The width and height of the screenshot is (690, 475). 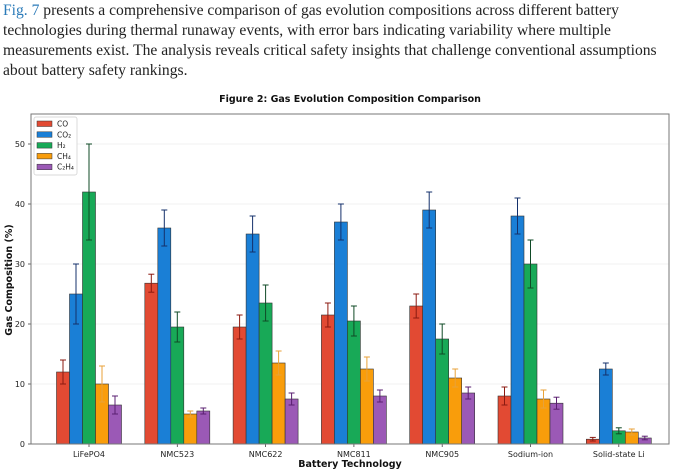 I want to click on bar-CO-NMC622, so click(x=239, y=385).